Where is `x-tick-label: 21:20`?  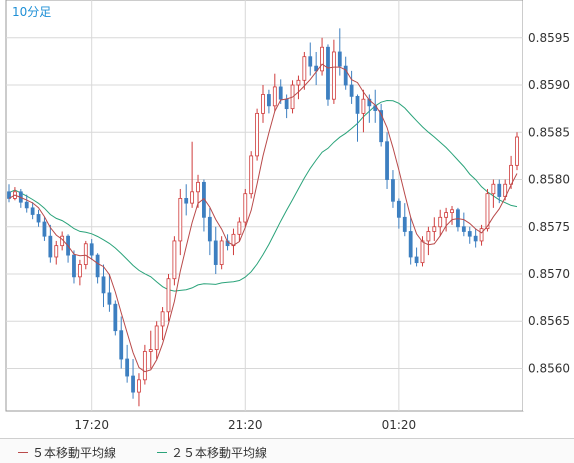 x-tick-label: 21:20 is located at coordinates (245, 425).